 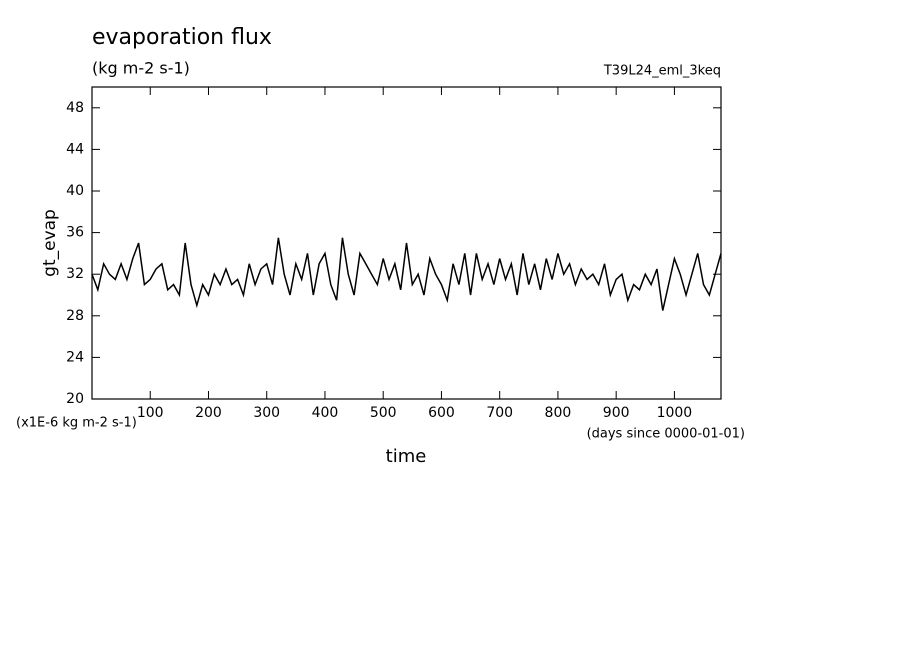 What do you see at coordinates (499, 413) in the screenshot?
I see `x-tick-label: 700` at bounding box center [499, 413].